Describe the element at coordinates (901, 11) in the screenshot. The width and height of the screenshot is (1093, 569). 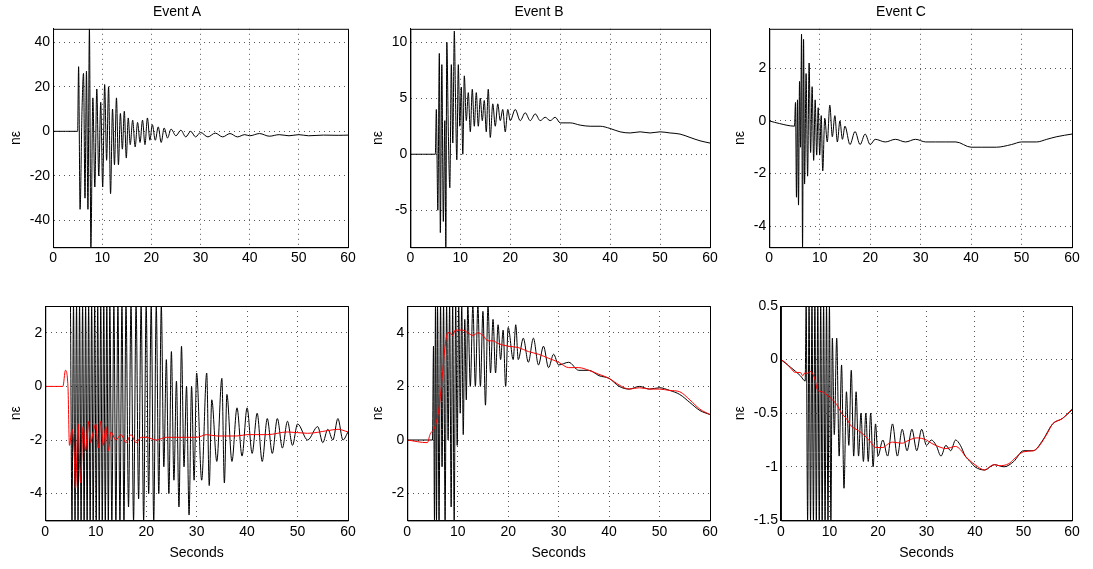
I see `chart-title: Event C` at that location.